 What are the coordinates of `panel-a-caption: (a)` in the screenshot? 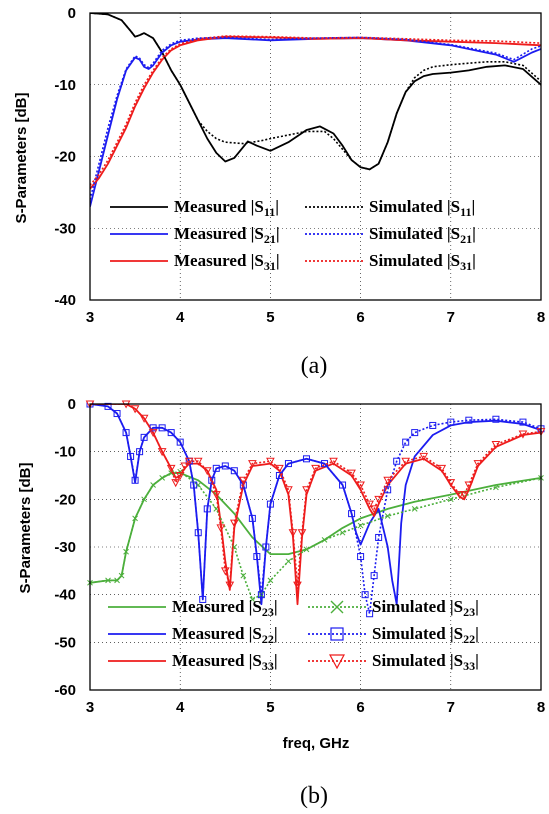 It's located at (314, 366).